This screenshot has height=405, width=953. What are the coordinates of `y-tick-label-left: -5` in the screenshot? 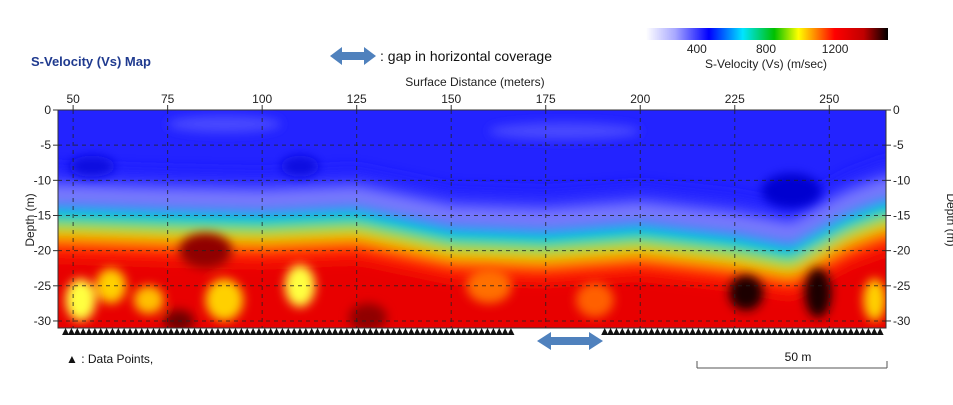 It's located at (45, 145).